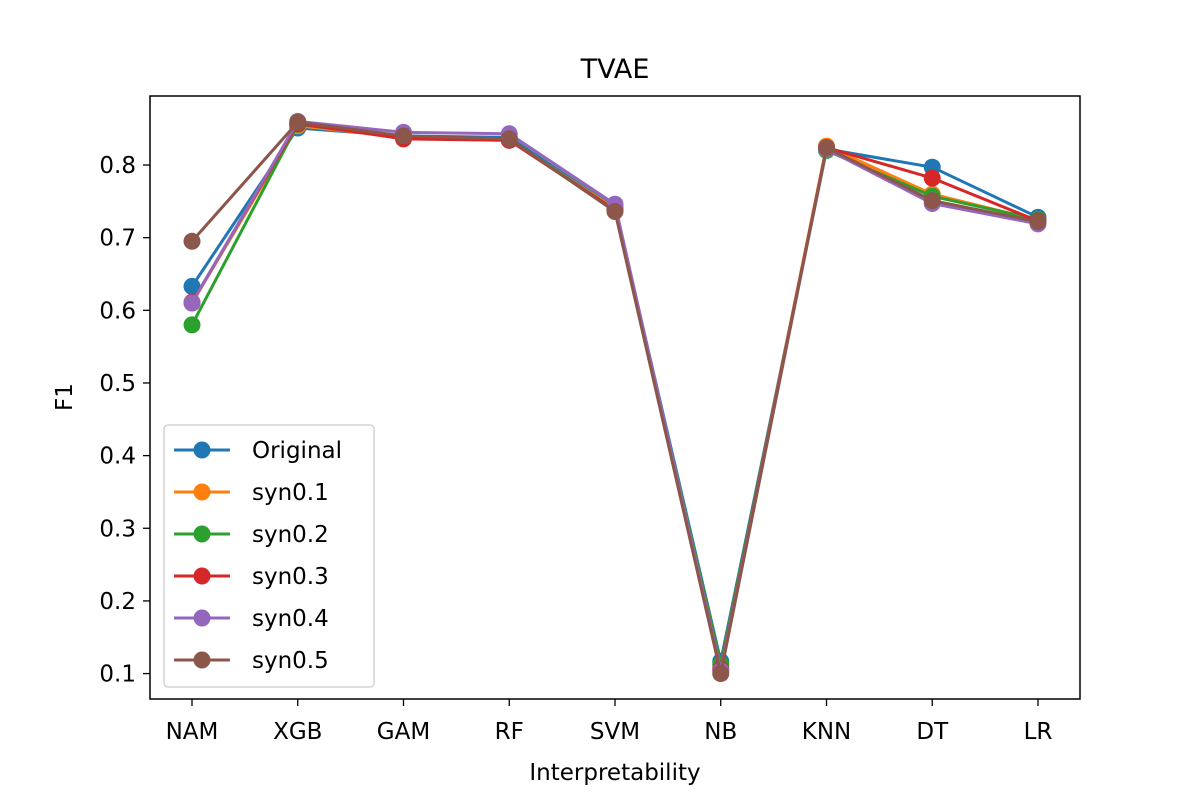  What do you see at coordinates (117, 675) in the screenshot?
I see `y-tick-label: 0.1` at bounding box center [117, 675].